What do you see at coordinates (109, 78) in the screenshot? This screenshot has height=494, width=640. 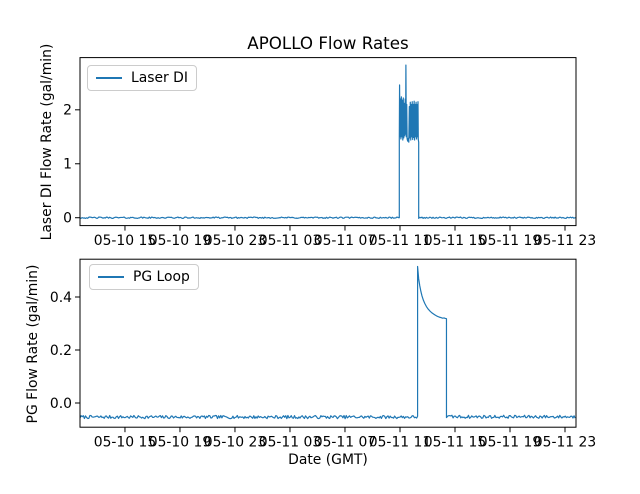 I see `laser-di-legend-line-icon` at bounding box center [109, 78].